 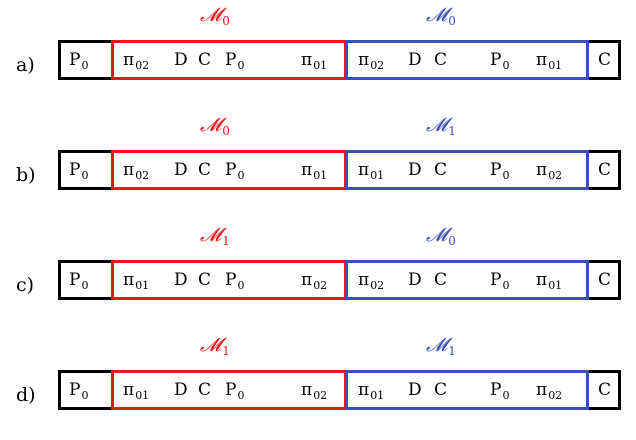 I want to click on row-label: a), so click(x=25, y=65).